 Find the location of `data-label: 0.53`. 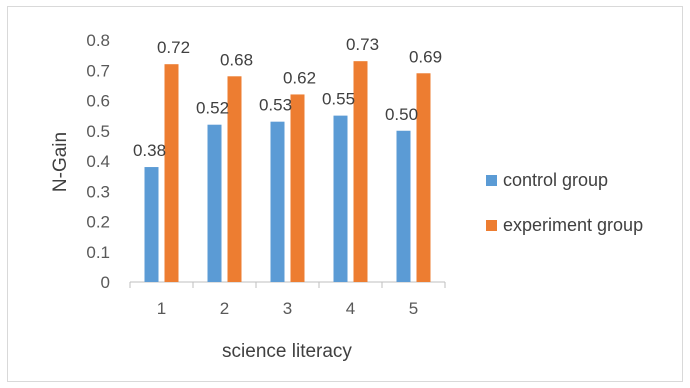

data-label: 0.53 is located at coordinates (275, 105).